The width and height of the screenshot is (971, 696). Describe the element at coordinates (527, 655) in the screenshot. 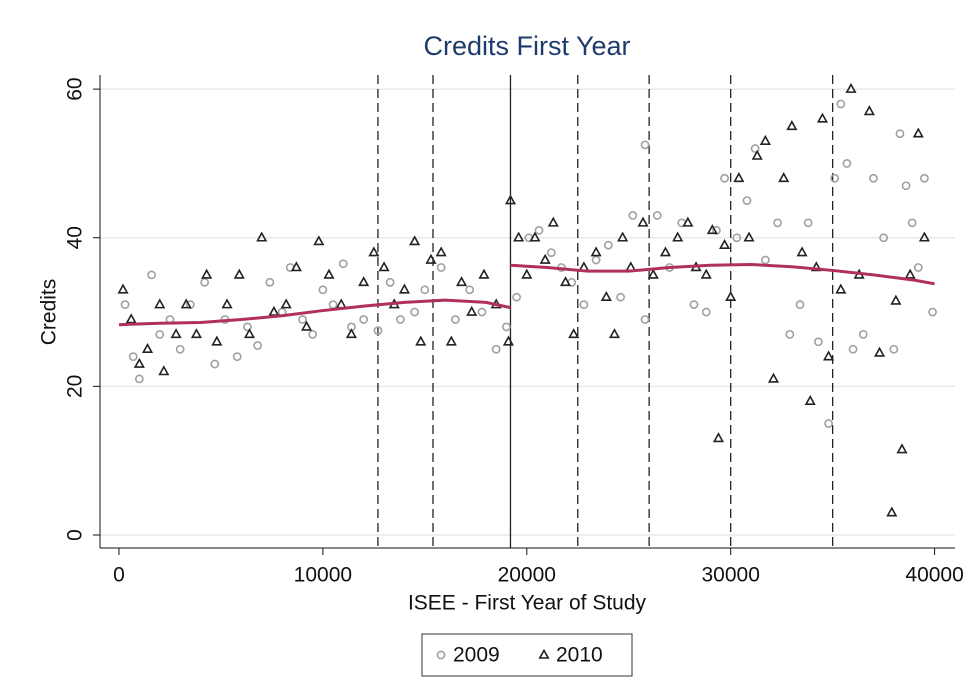

I see `legend-box` at that location.